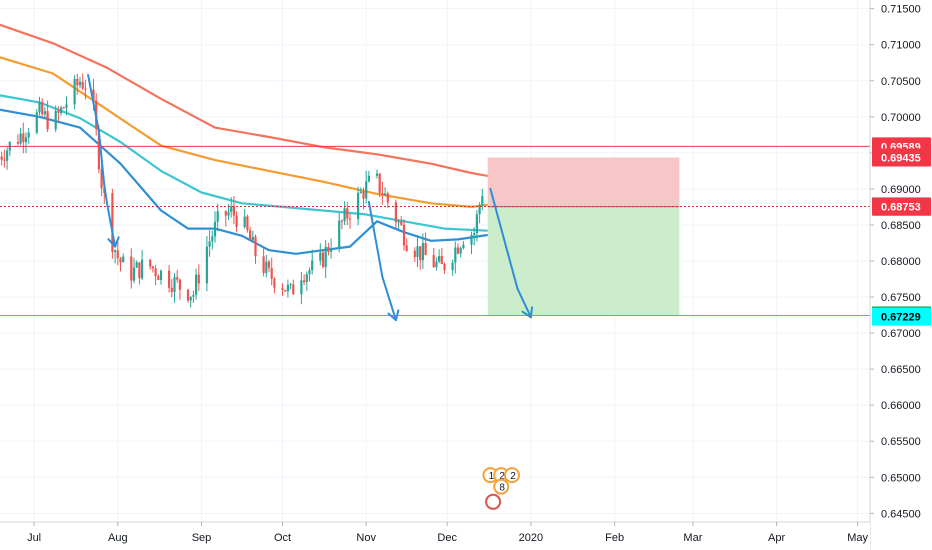 Image resolution: width=932 pixels, height=550 pixels. Describe the element at coordinates (614, 538) in the screenshot. I see `time-axis-tick-label: Feb` at that location.